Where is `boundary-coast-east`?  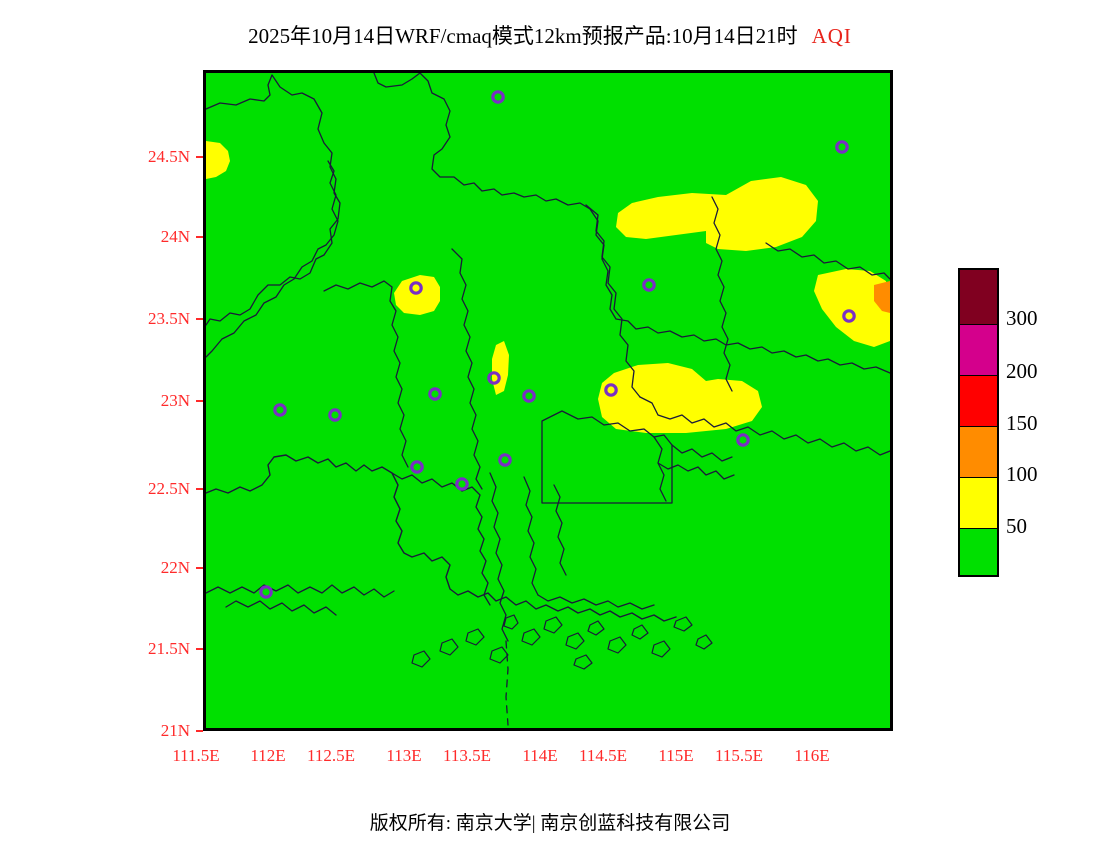
boundary-coast-east is located at coordinates (764, 426).